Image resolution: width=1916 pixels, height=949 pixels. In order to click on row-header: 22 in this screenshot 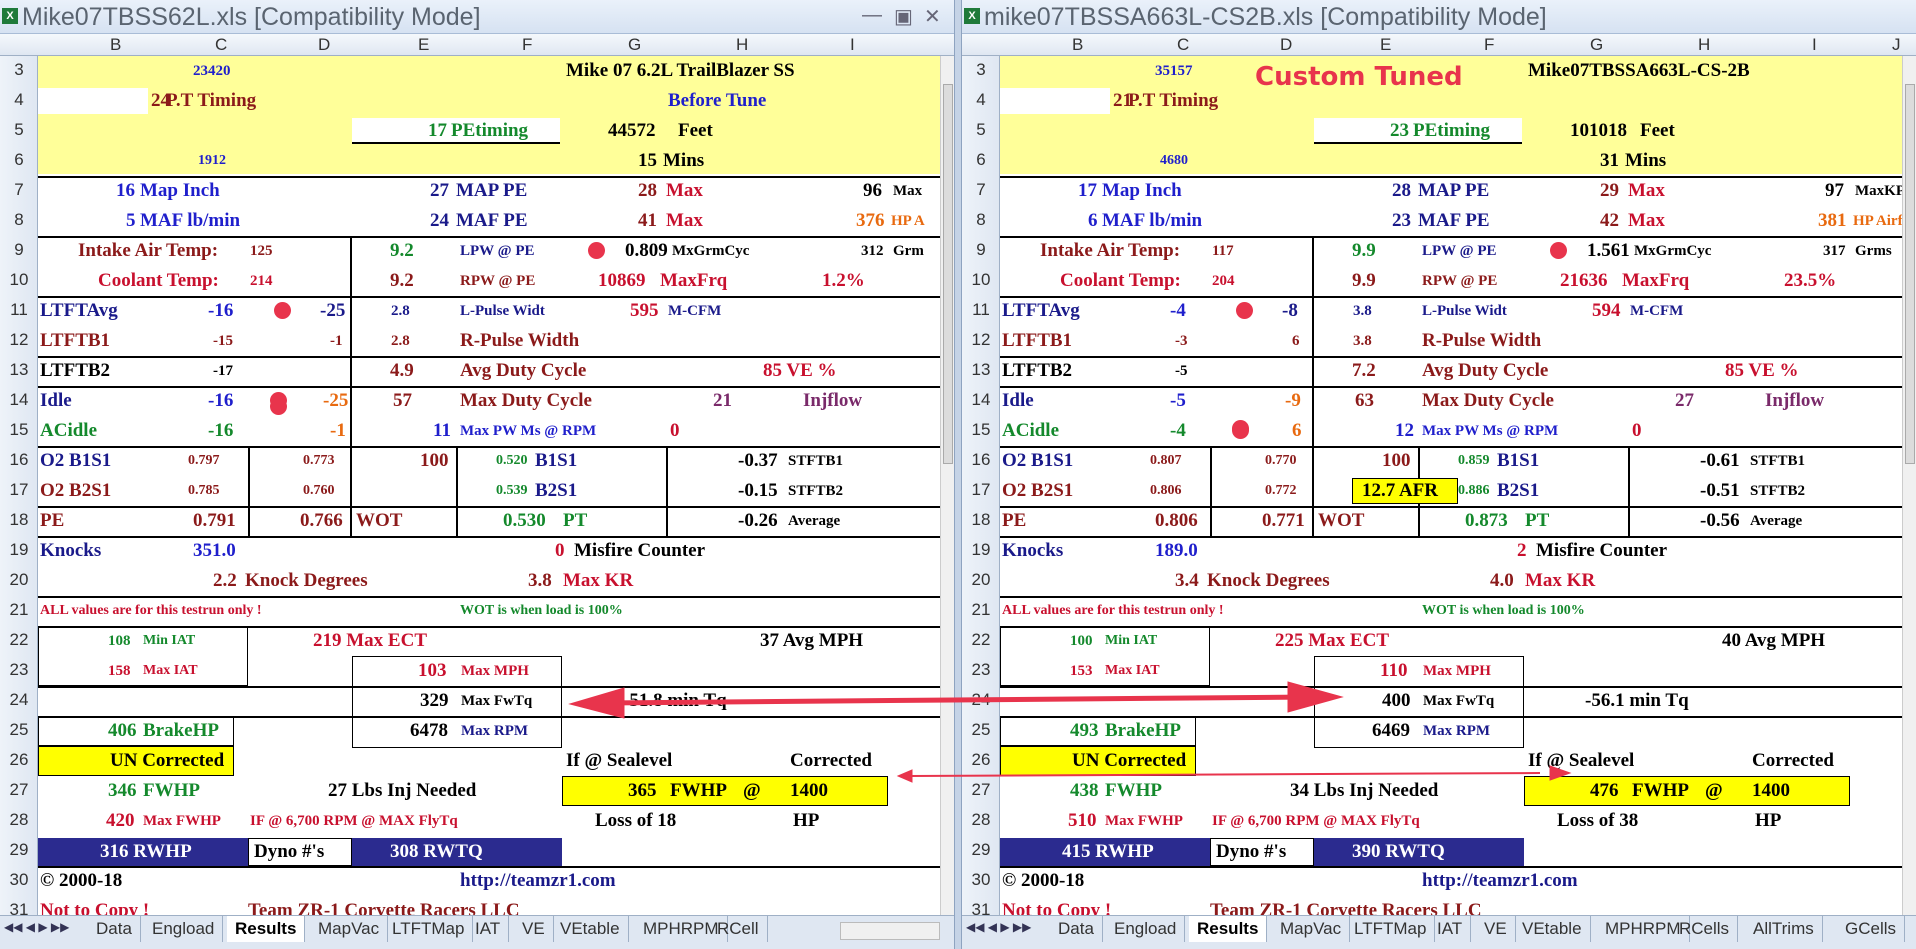, I will do `click(19, 639)`.